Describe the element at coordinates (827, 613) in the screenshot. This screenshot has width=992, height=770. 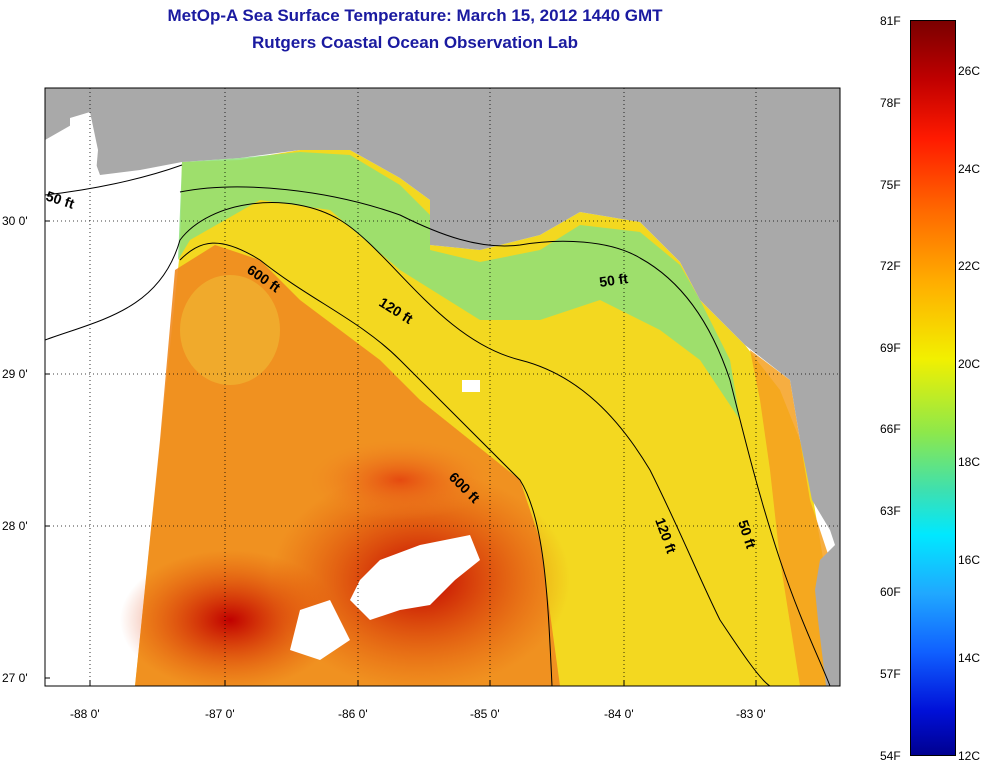
I see `land-peninsula-east` at that location.